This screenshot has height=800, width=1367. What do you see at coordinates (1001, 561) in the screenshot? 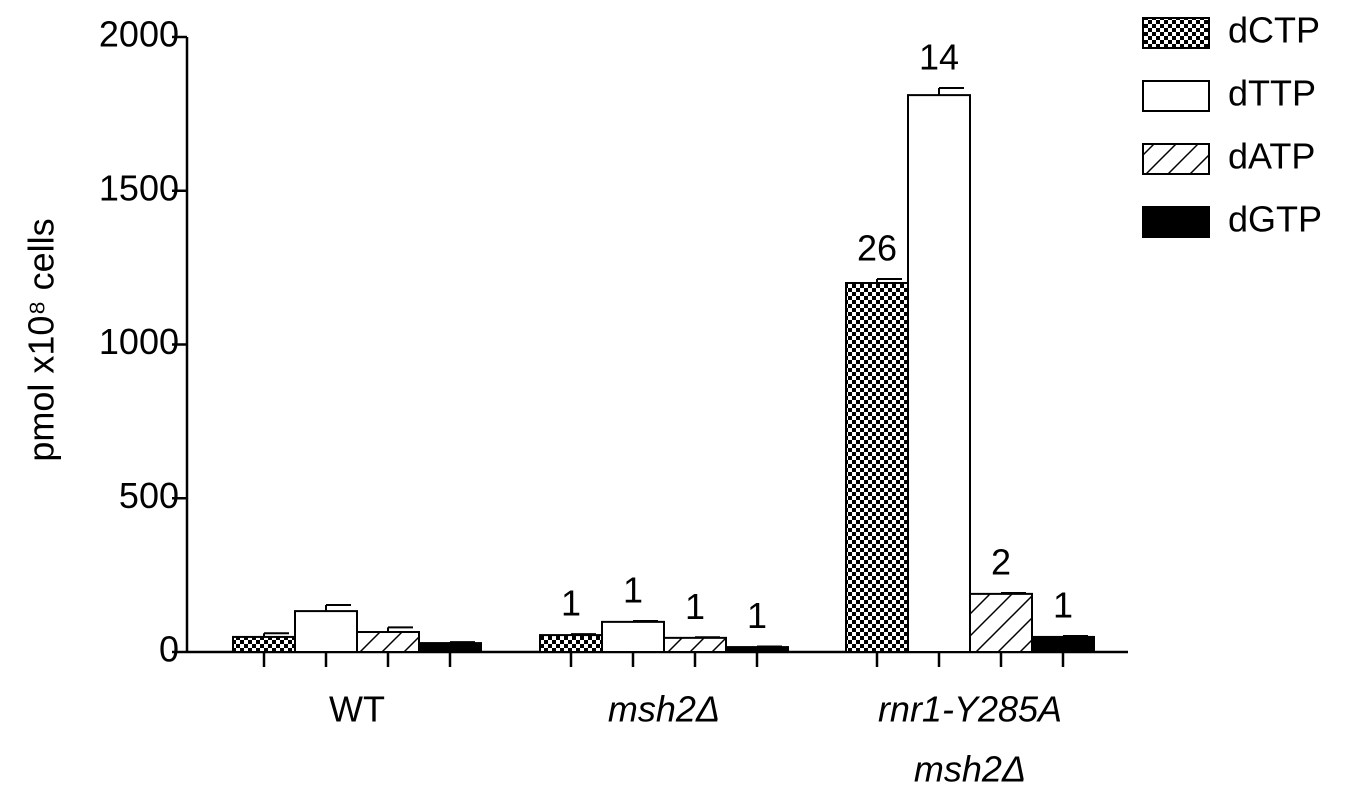
I see `data-label: 2` at bounding box center [1001, 561].